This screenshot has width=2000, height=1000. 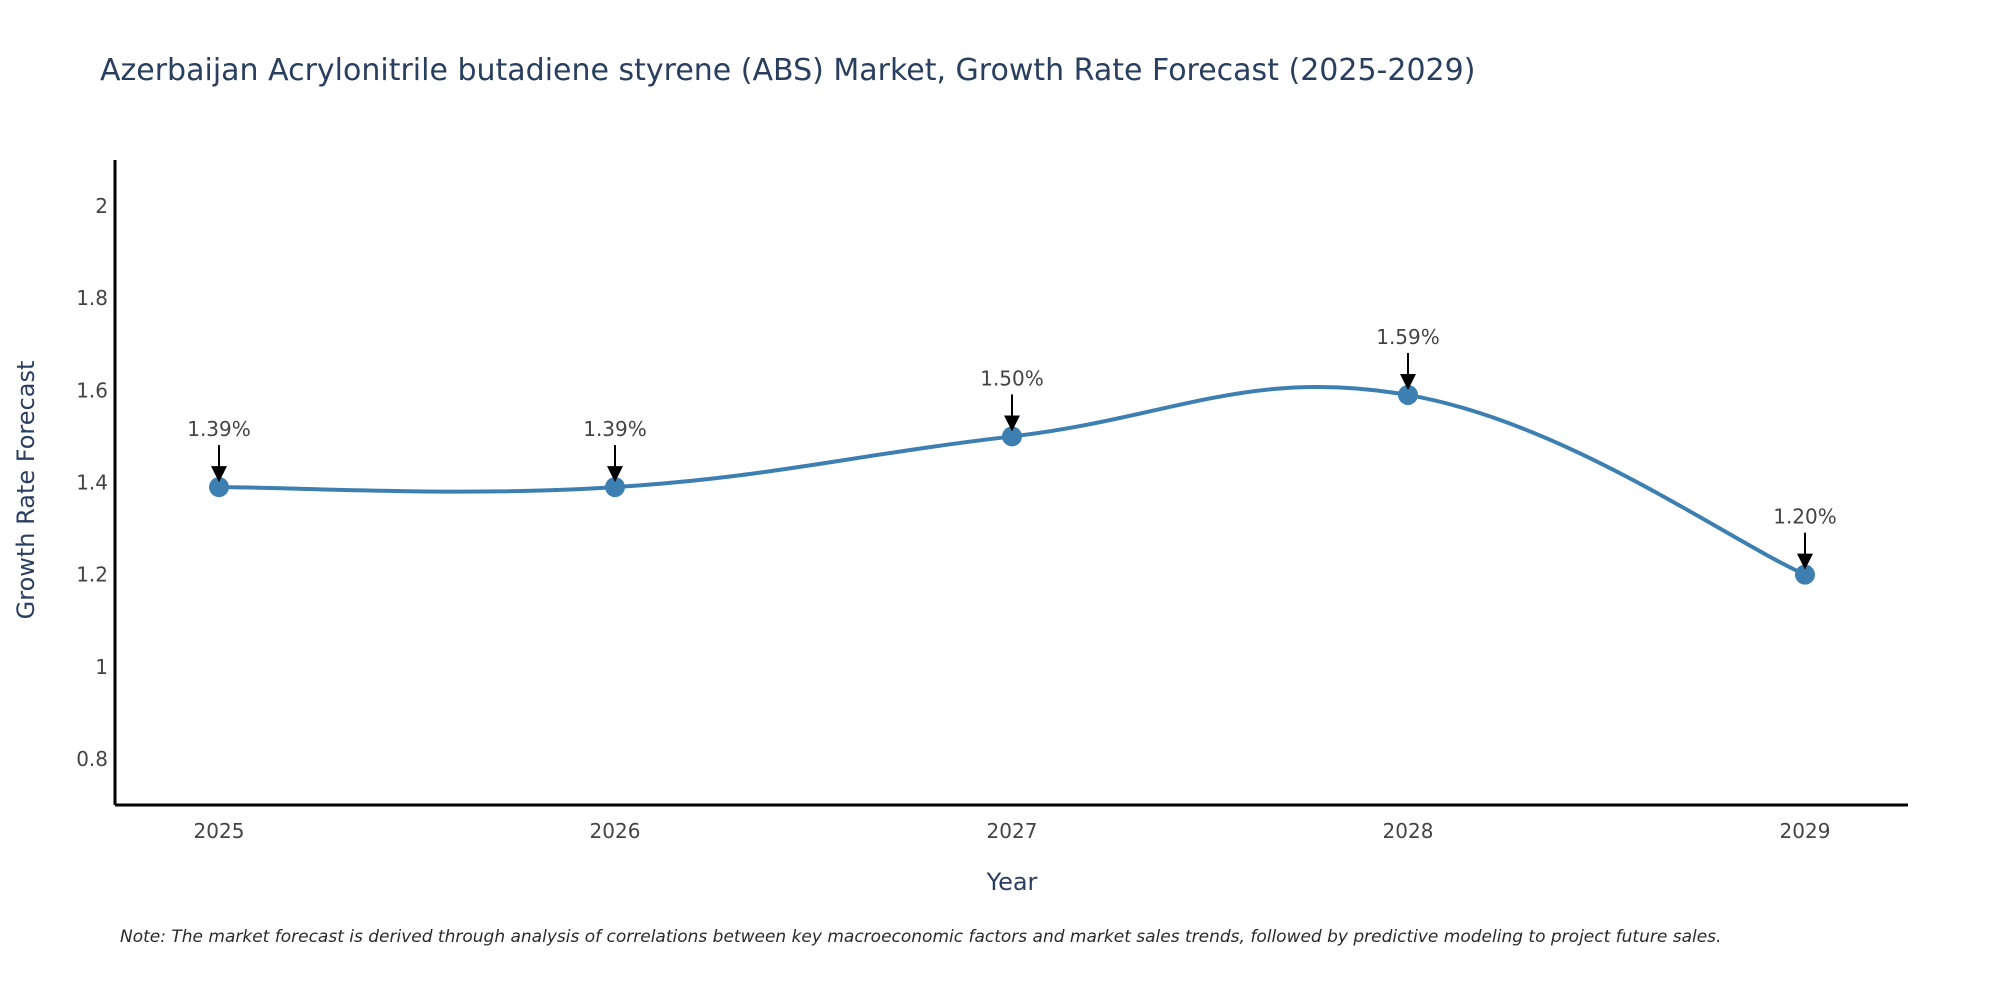 What do you see at coordinates (1805, 517) in the screenshot?
I see `data-label: 1.20%` at bounding box center [1805, 517].